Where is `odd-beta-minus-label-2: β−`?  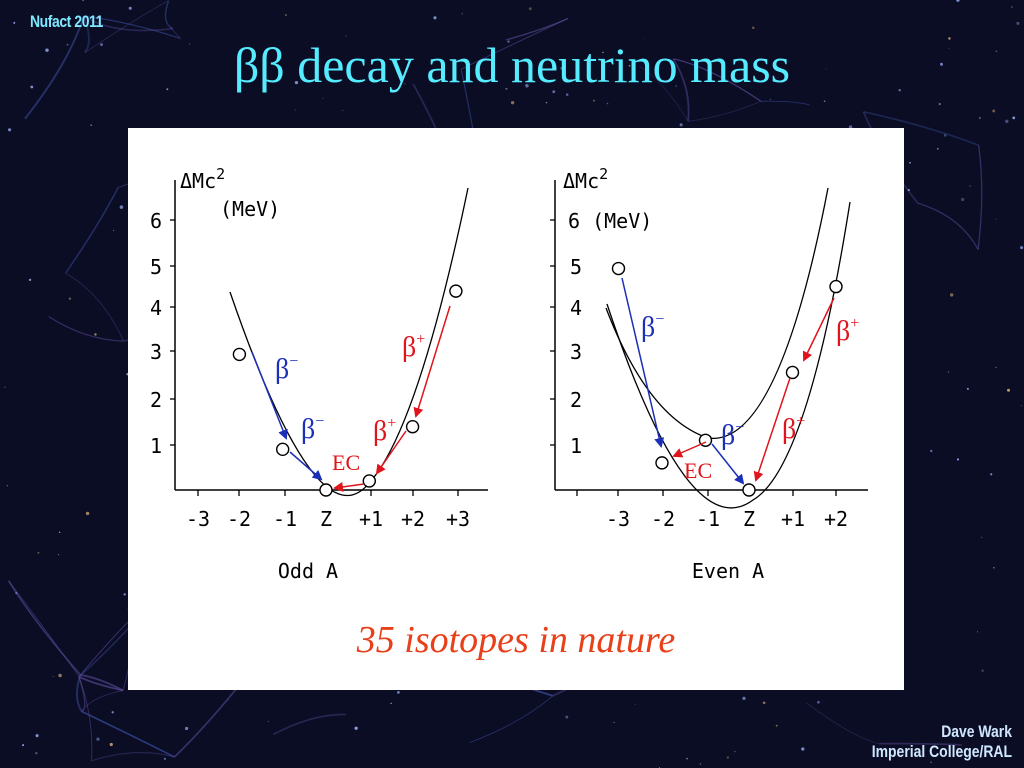 odd-beta-minus-label-2: β− is located at coordinates (312, 429).